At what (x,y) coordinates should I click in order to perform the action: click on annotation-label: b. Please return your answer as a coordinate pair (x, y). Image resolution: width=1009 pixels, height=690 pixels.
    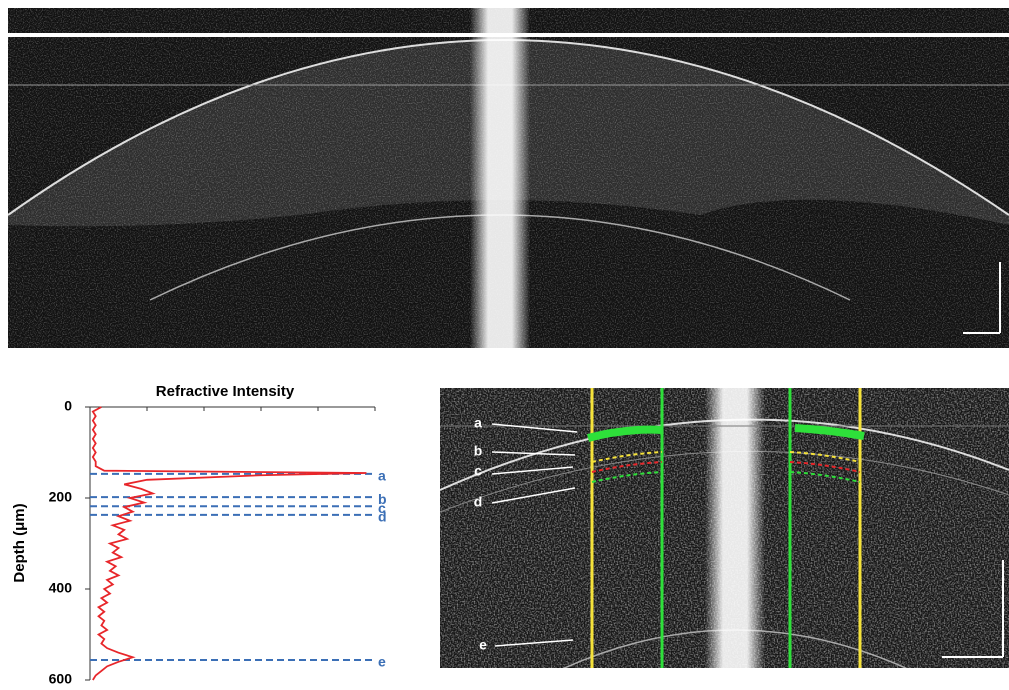
    Looking at the image, I should click on (382, 499).